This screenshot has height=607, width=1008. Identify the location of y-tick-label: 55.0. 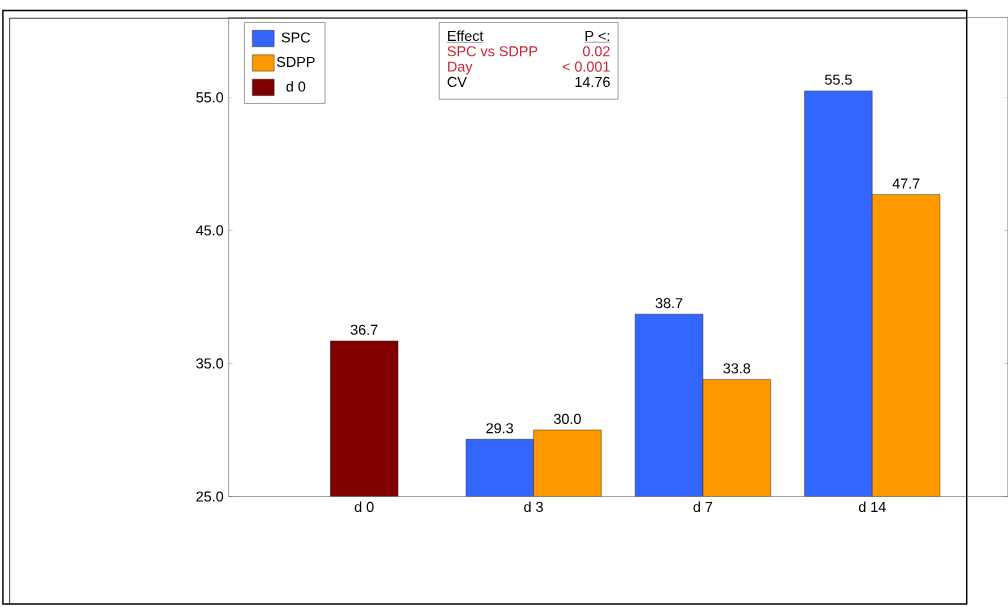
(210, 97).